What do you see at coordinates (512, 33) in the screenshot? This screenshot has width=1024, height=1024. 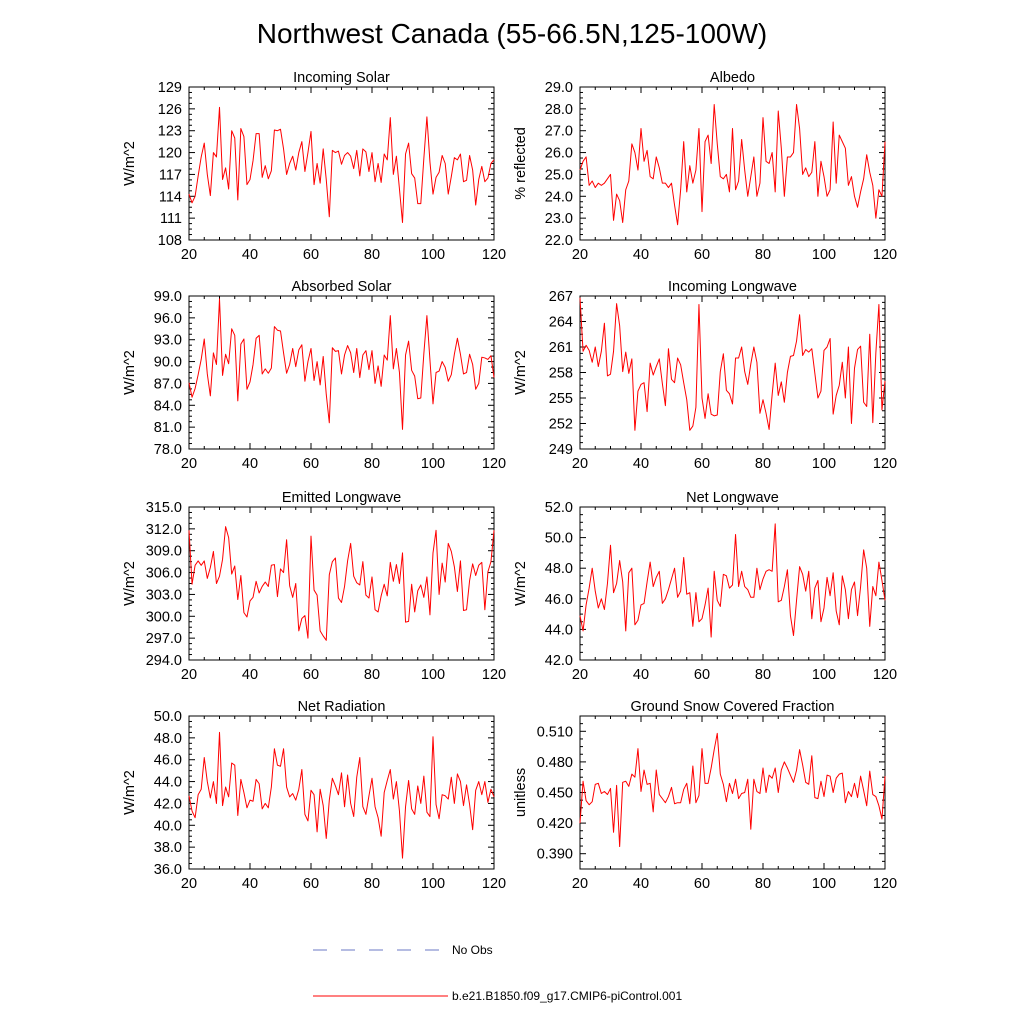 I see `figure-title: Northwest Canada (55-66.5N,125-100W)` at bounding box center [512, 33].